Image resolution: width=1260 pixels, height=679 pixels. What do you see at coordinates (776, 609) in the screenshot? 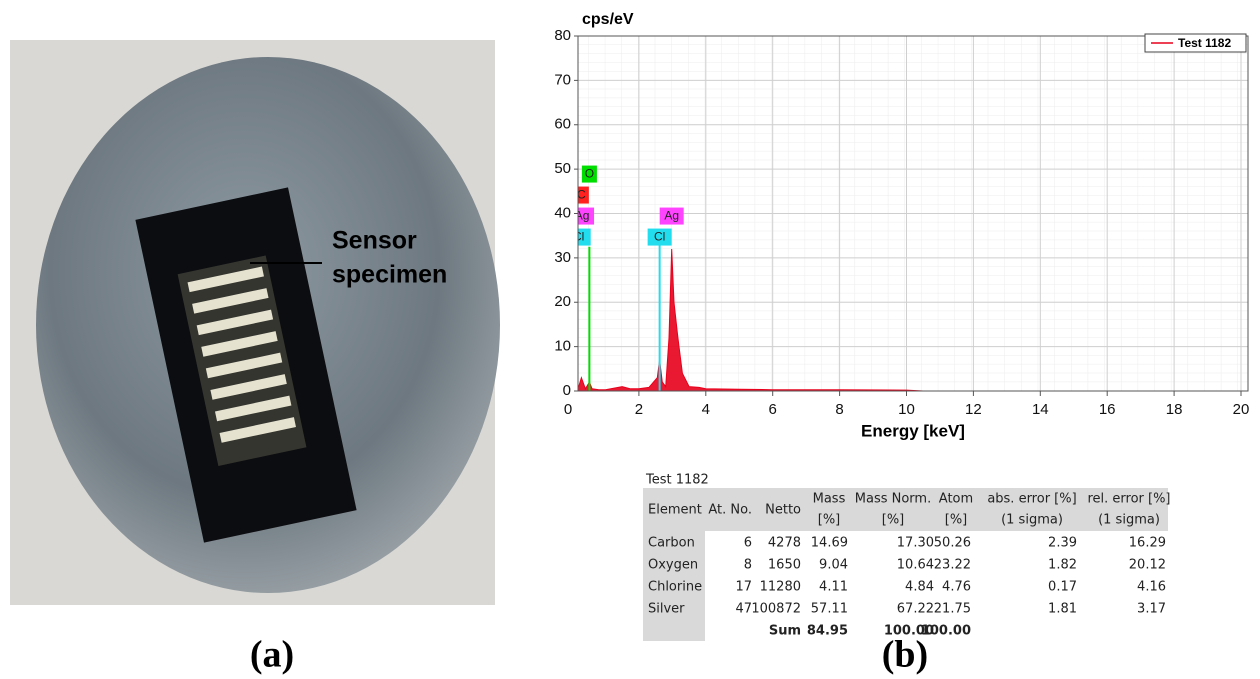
I see `table-cell: 100872` at bounding box center [776, 609].